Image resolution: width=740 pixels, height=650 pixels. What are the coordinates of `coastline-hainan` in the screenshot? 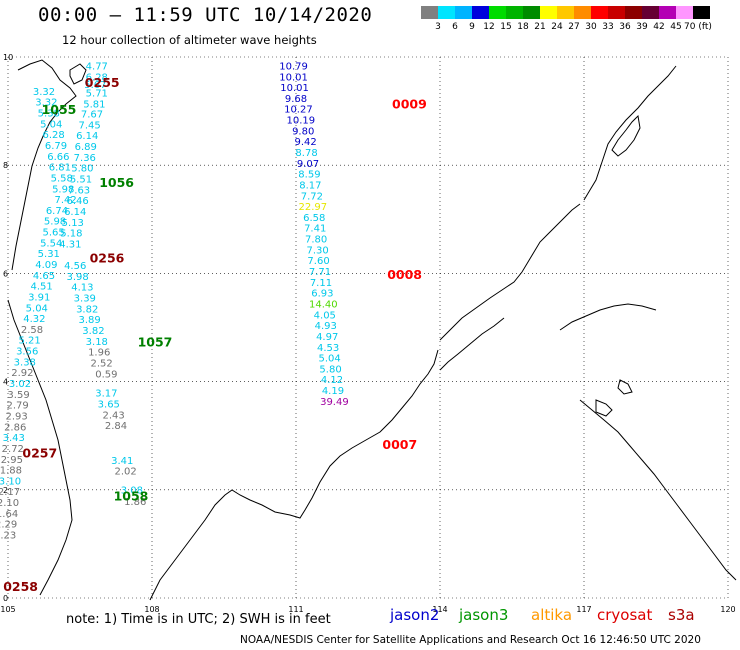 It's located at (78, 74).